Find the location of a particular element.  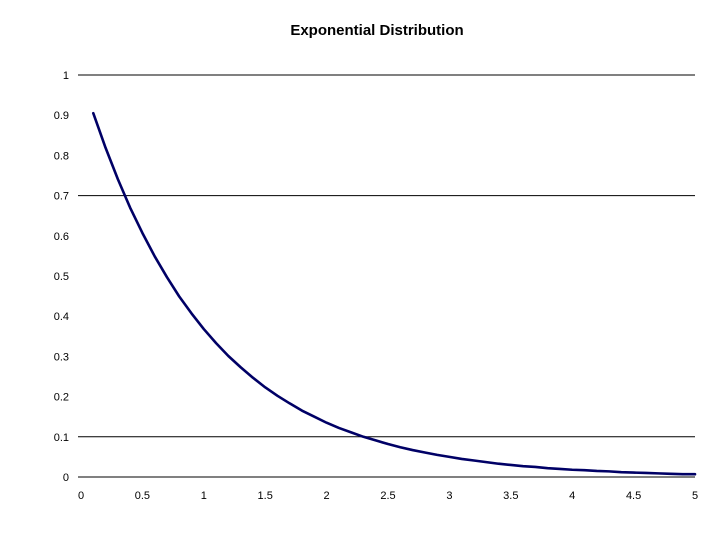

y-tick-label: 0.9 is located at coordinates (61, 116).